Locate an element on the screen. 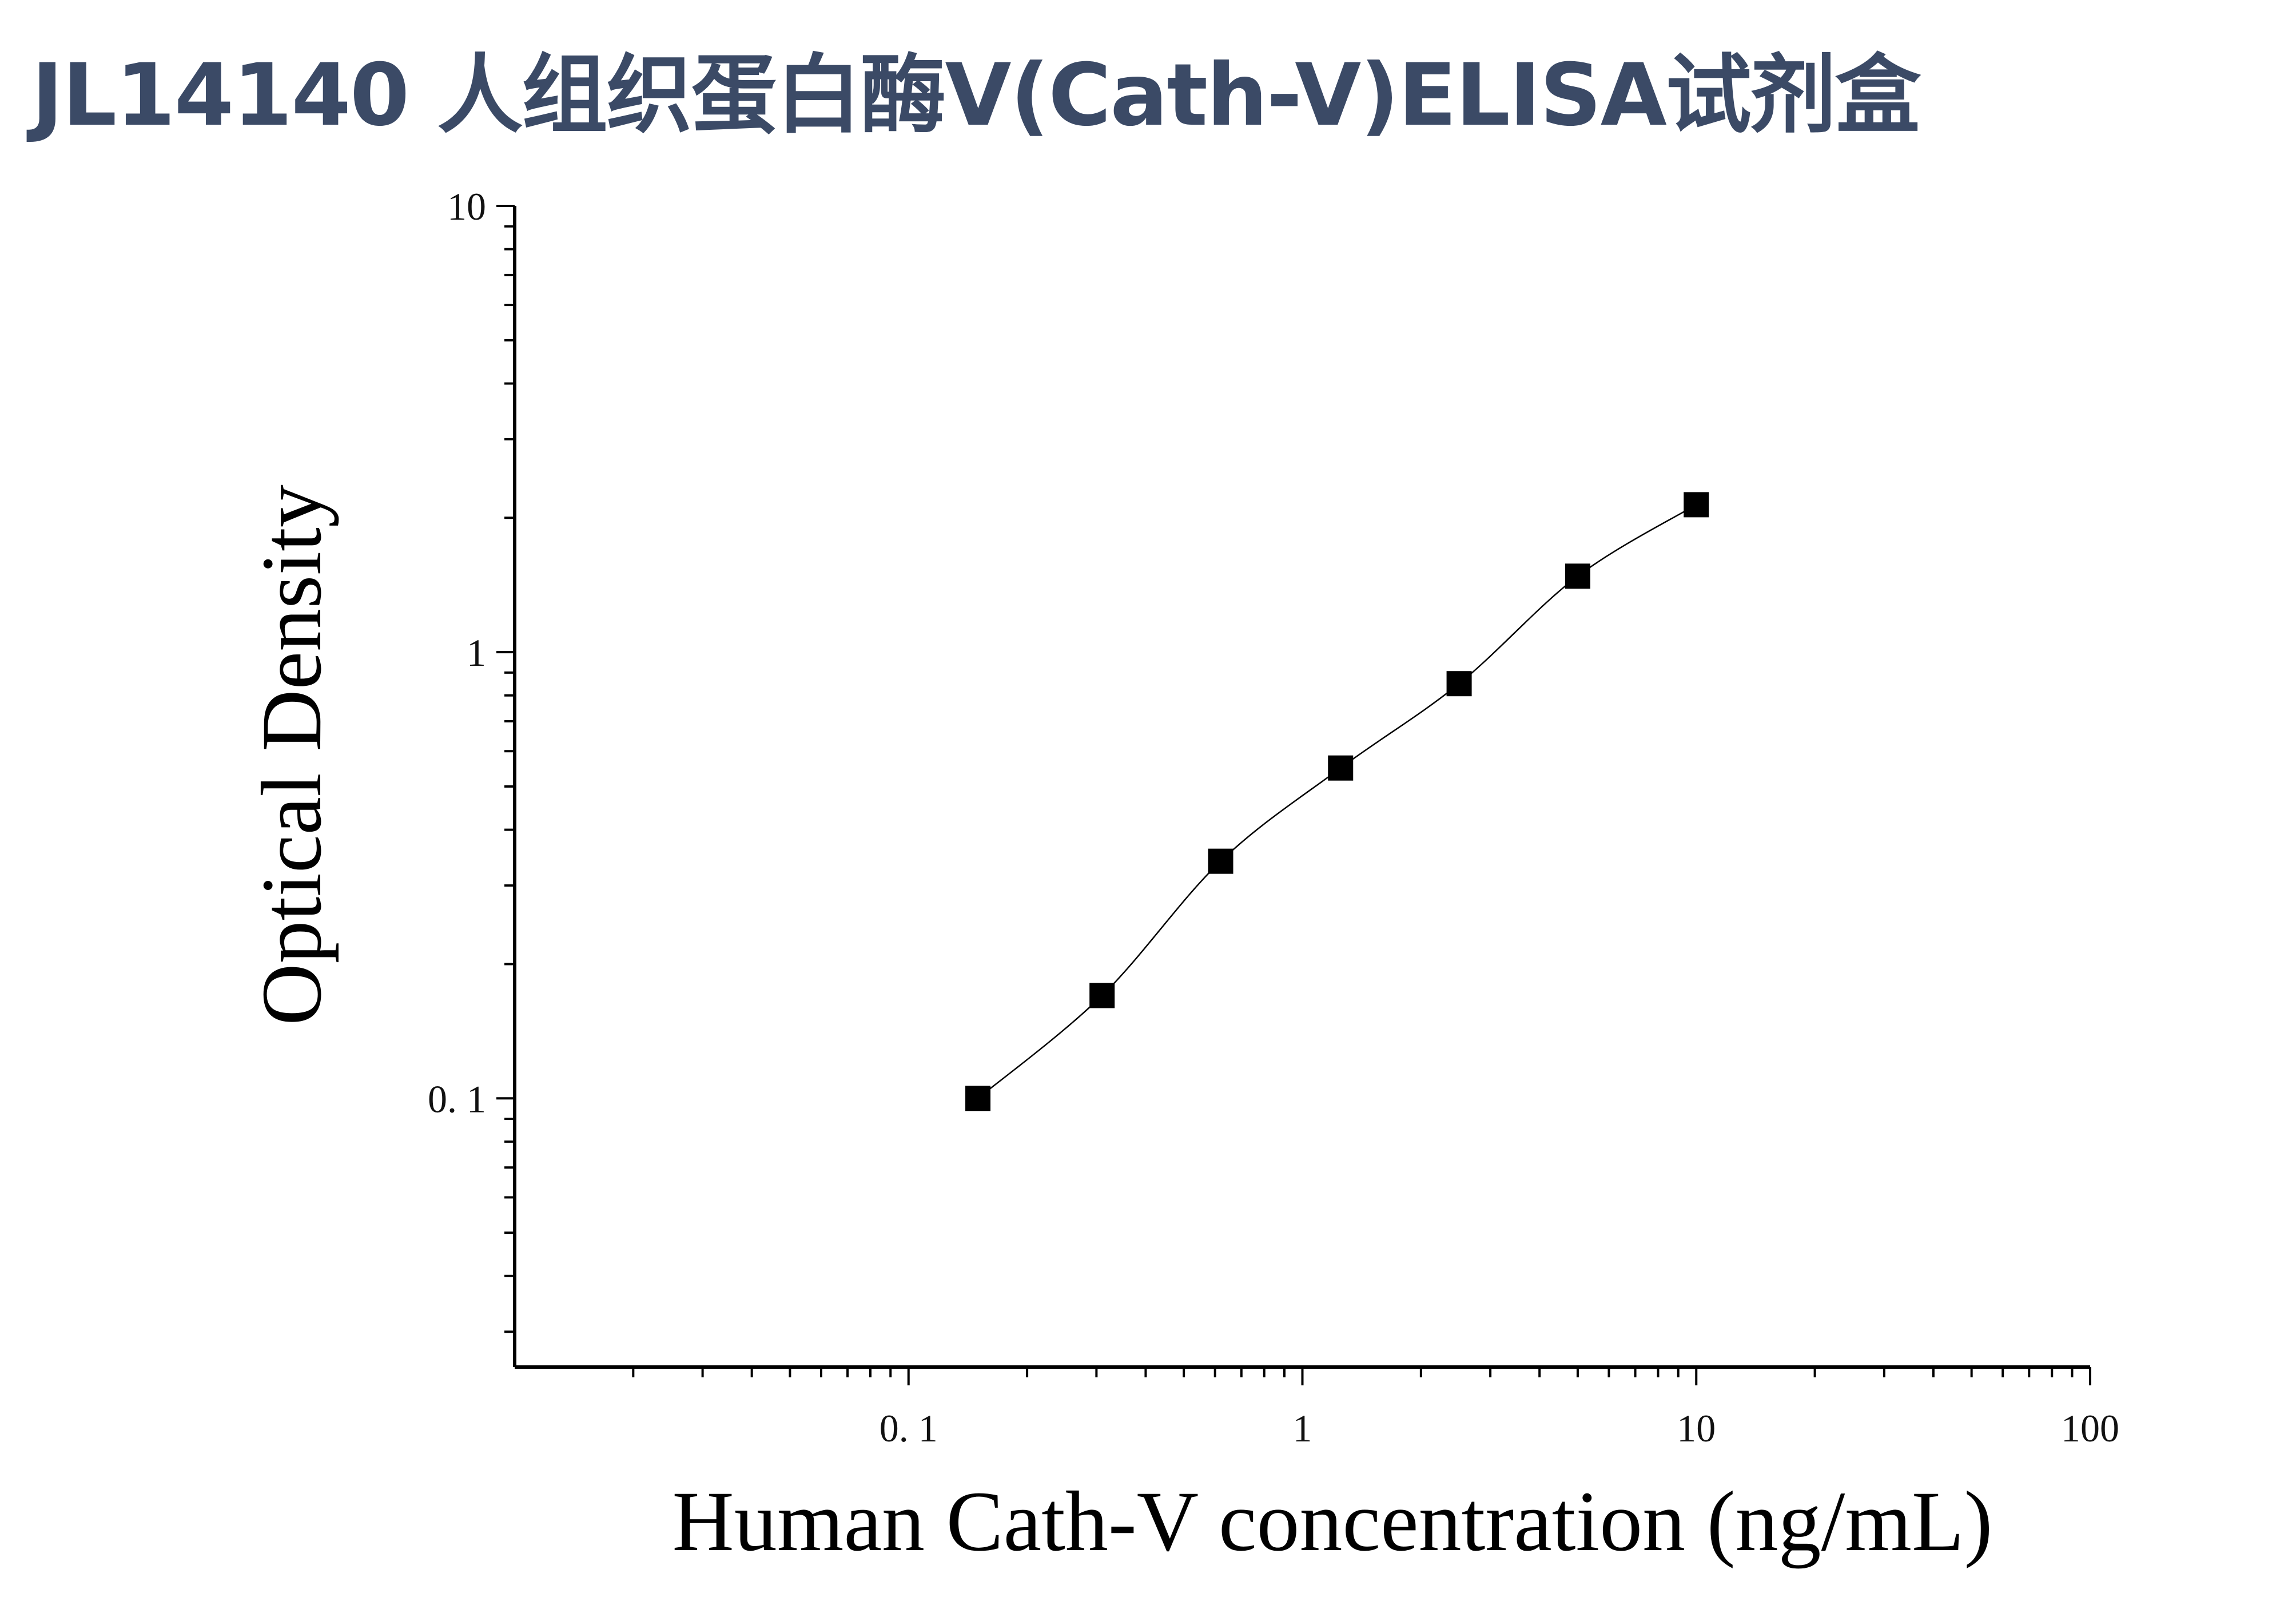  page-title: JL14140 人组织蛋白酶V(Cath-V)ELISA试剂盒 is located at coordinates (976, 95).